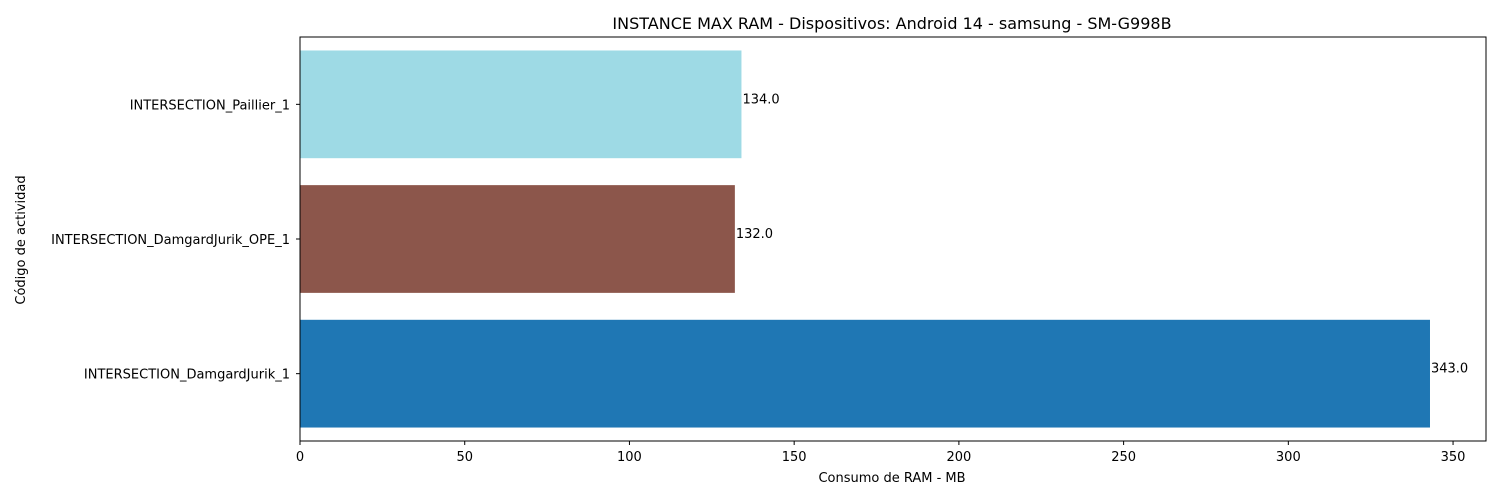  I want to click on y-tick-label: INTERSECTION_DamgardJurik_OPE_1, so click(170, 240).